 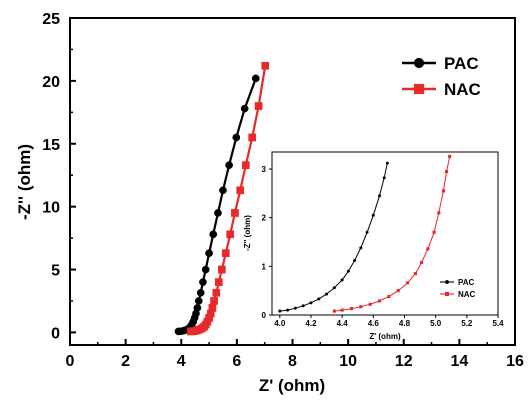 I want to click on main-x-tick-label: 2, so click(x=125, y=361).